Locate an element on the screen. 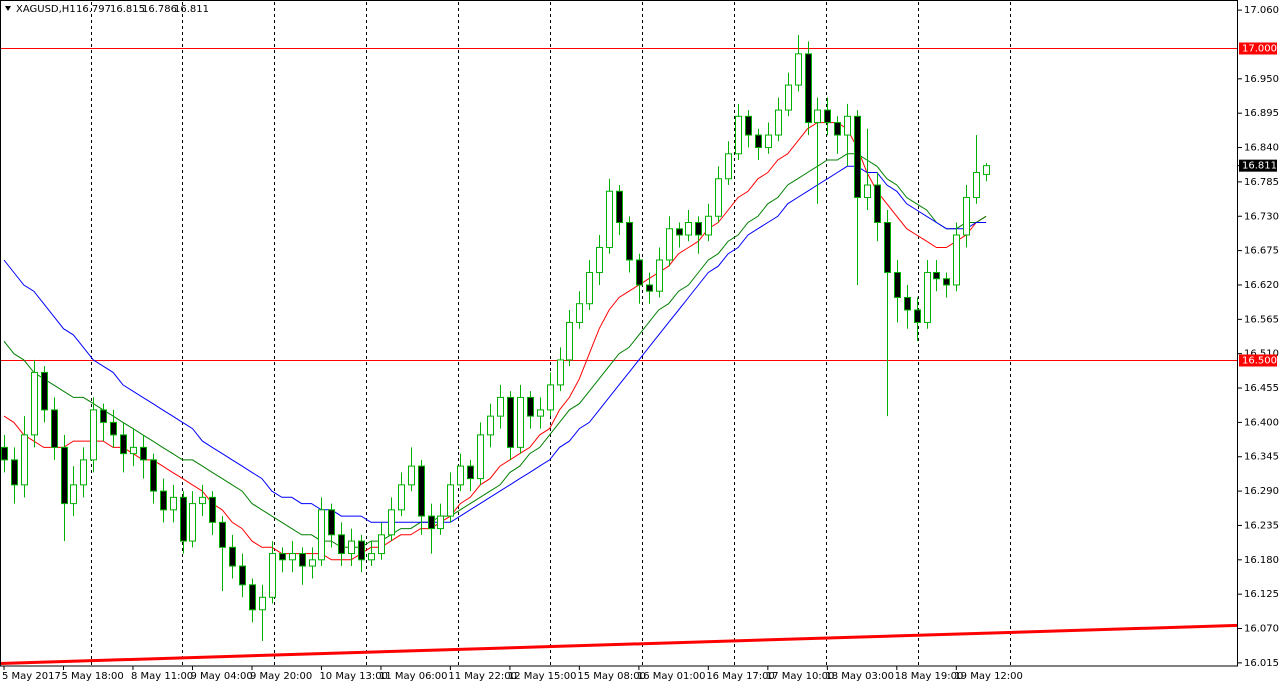 The width and height of the screenshot is (1280, 692). y-tick-label: 16.125 is located at coordinates (1261, 594).